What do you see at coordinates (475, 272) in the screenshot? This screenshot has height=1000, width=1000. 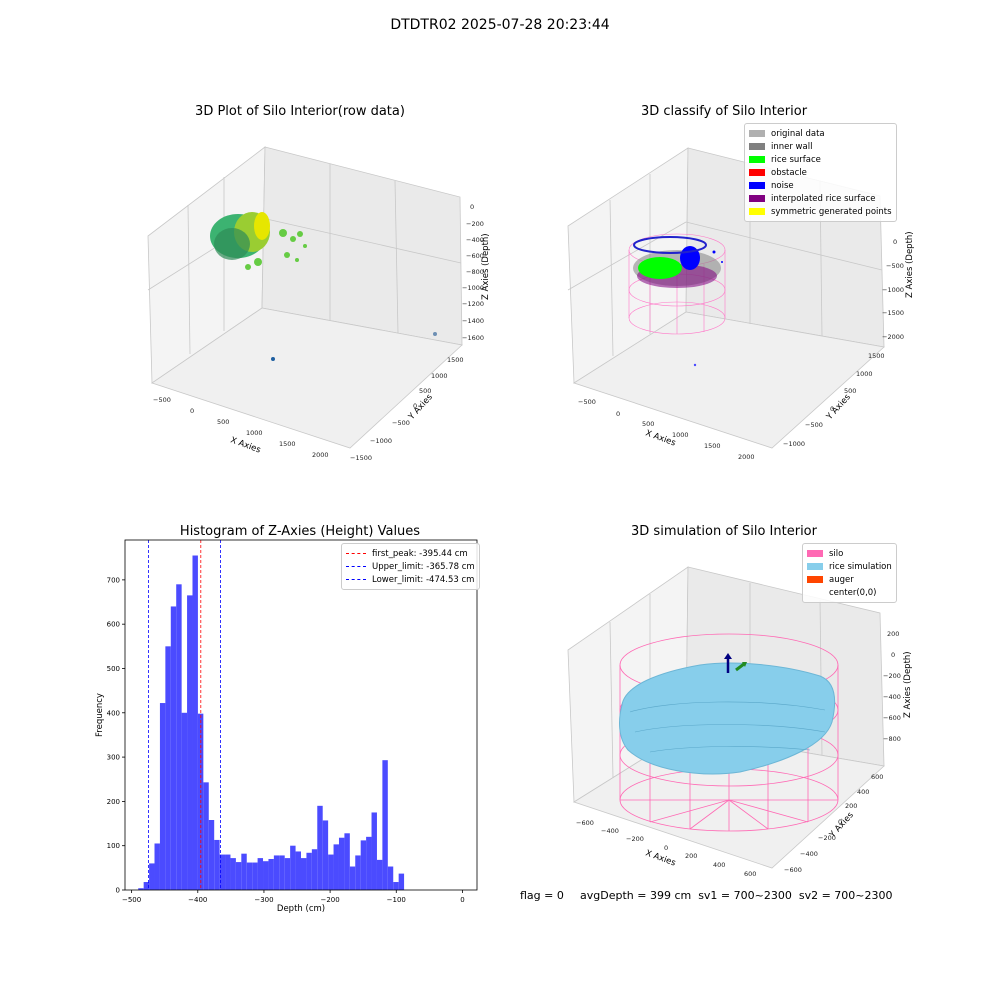 I see `raw-ztick-4: −800` at bounding box center [475, 272].